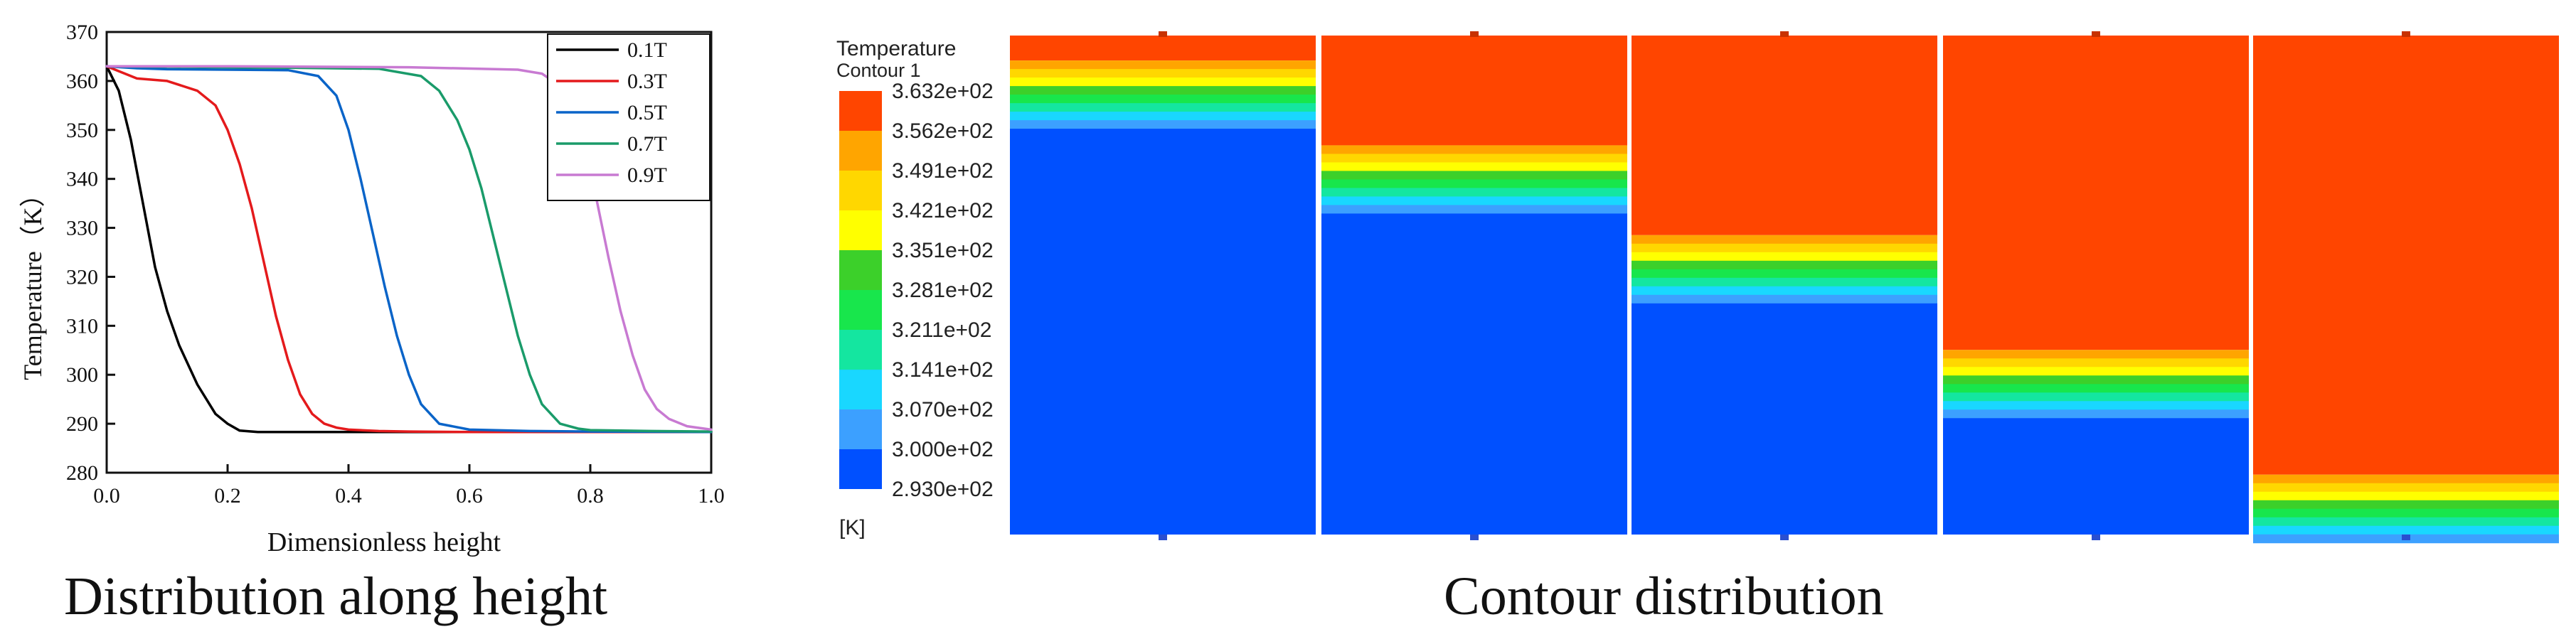  What do you see at coordinates (943, 489) in the screenshot?
I see `colorbar-tick-label: 2.930e+02` at bounding box center [943, 489].